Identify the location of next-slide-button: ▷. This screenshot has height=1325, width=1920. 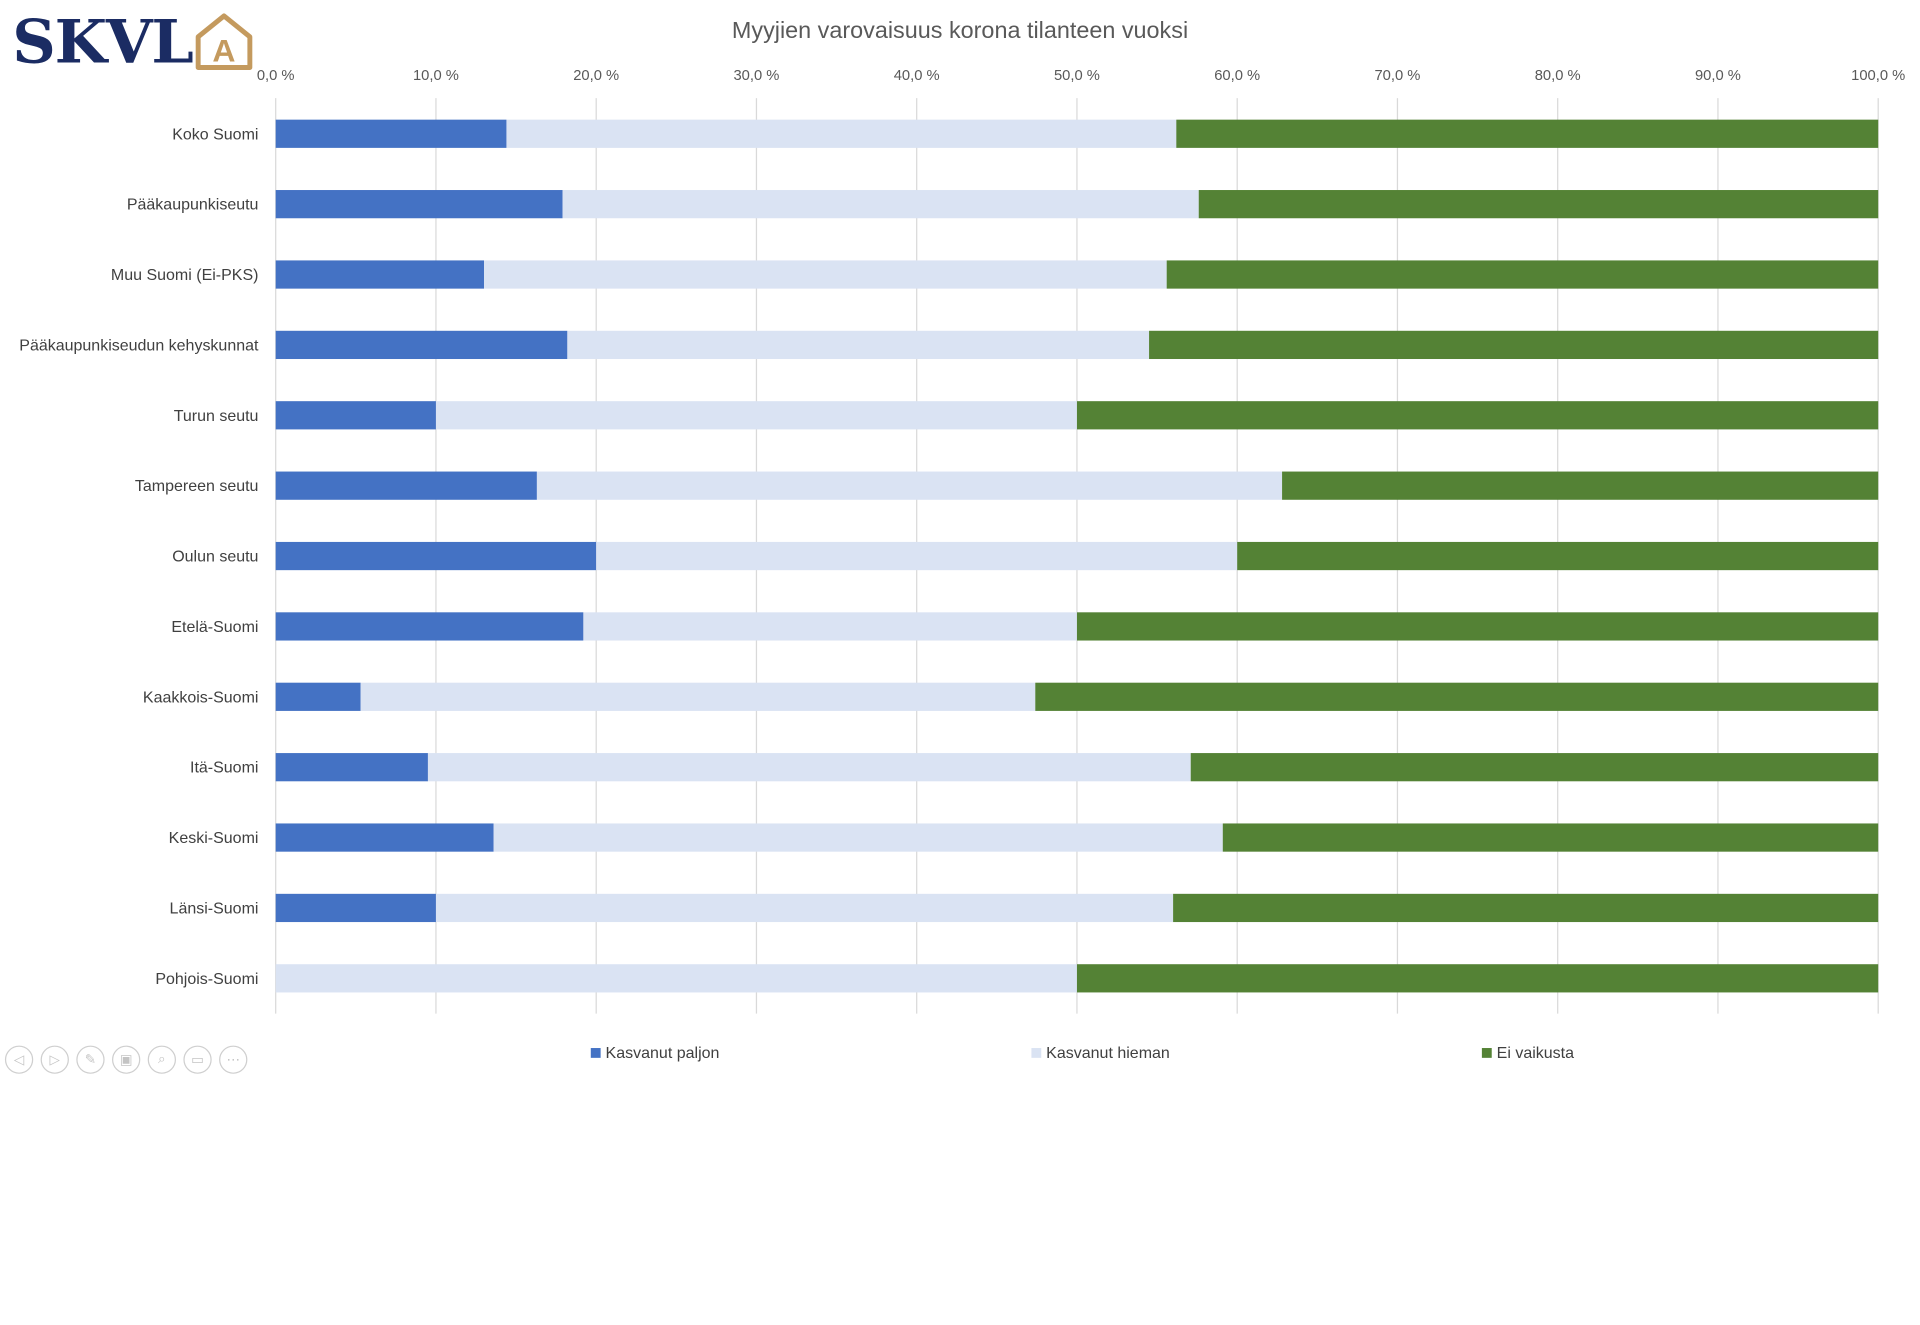
(54, 1059).